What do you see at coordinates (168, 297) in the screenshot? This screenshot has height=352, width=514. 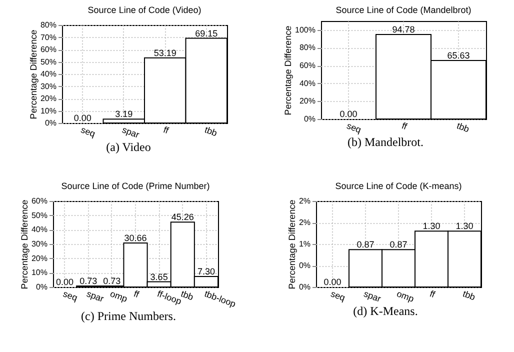 I see `x-tick-label: ff-loop` at bounding box center [168, 297].